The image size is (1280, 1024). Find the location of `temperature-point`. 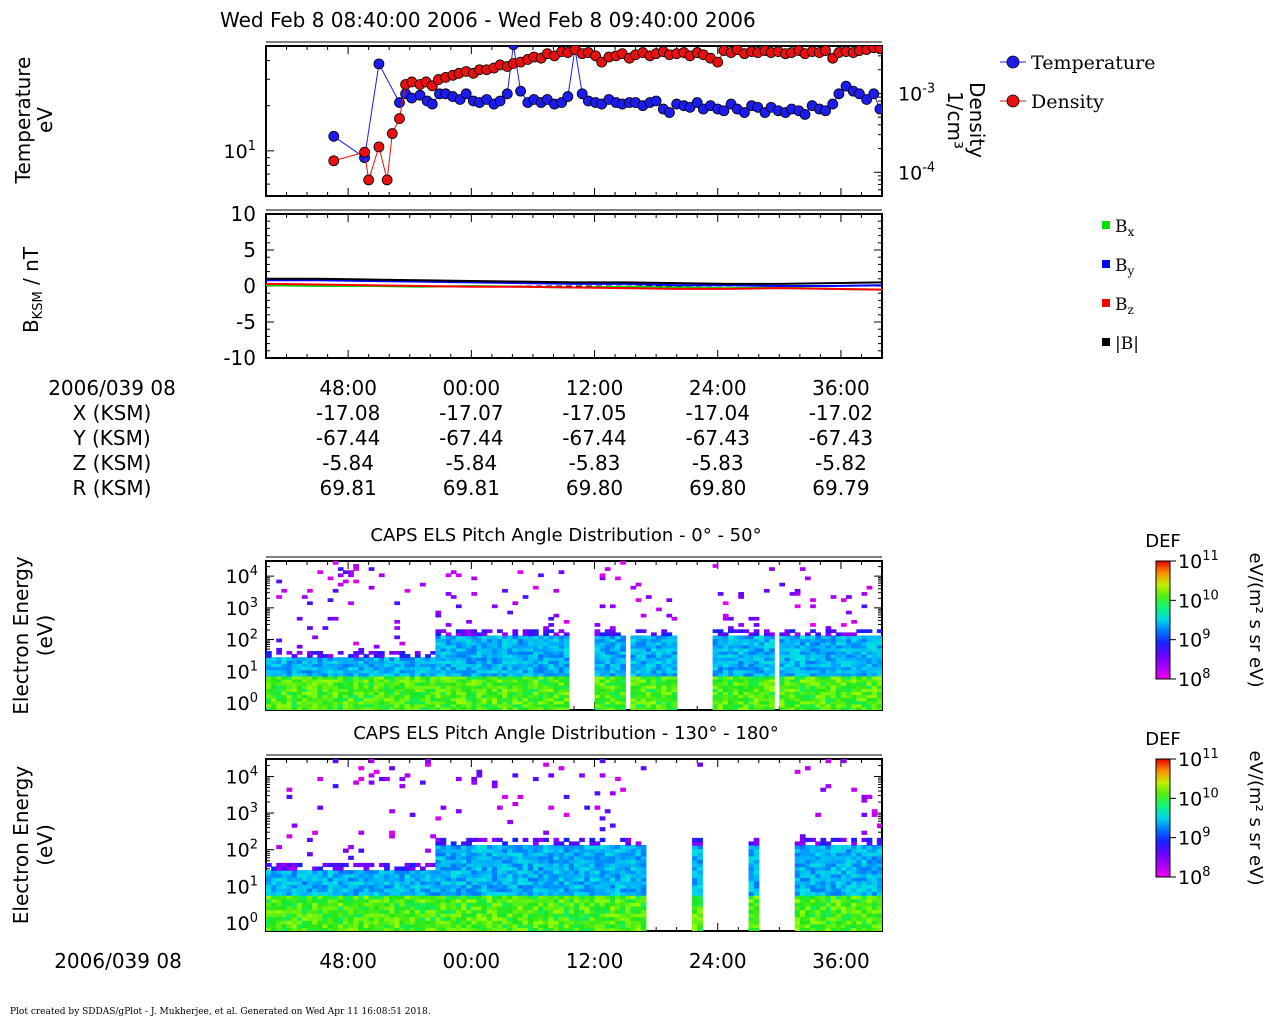

temperature-point is located at coordinates (582, 94).